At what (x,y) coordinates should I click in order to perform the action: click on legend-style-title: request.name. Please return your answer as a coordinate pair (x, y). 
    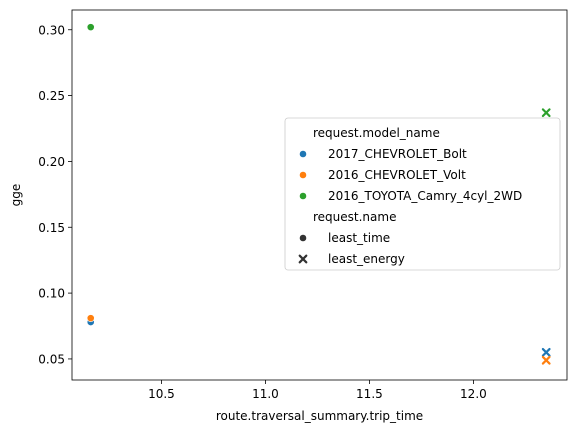
    Looking at the image, I should click on (354, 217).